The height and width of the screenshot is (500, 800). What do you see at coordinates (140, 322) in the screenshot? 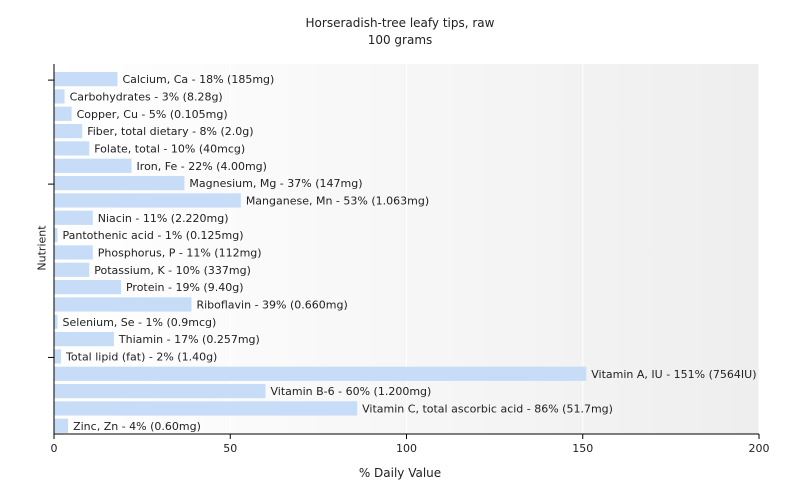
I see `bar-label: Selenium, Se - 1% (0.9mcg)` at bounding box center [140, 322].